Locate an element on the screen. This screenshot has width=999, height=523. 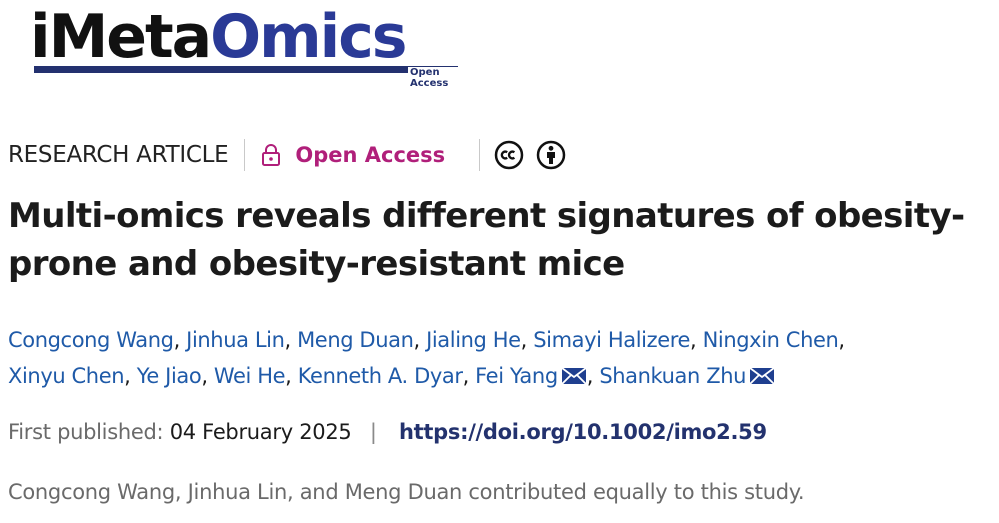
author-link: Congcong Wang is located at coordinates (91, 340).